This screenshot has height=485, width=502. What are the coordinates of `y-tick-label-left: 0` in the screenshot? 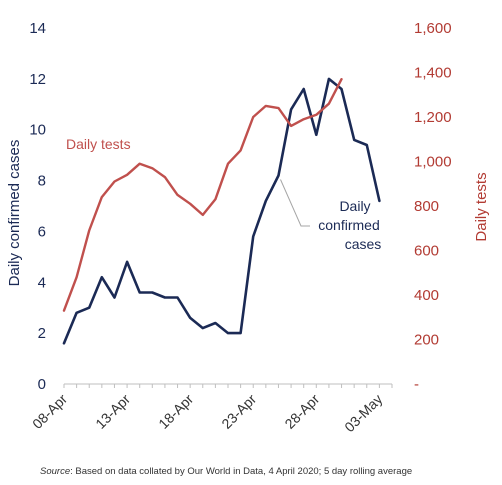 It's located at (42, 384).